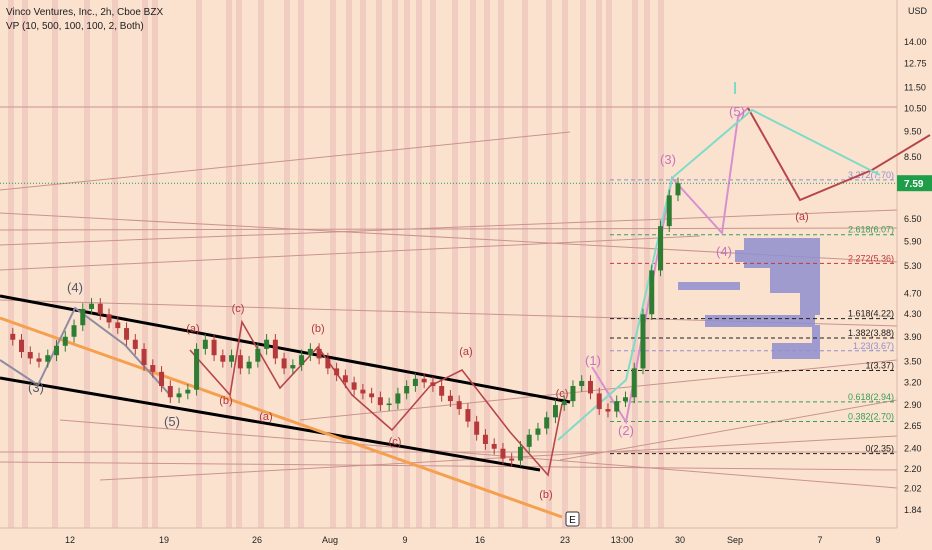  Describe the element at coordinates (75, 287) in the screenshot. I see `wave-label-grey: (4)` at that location.